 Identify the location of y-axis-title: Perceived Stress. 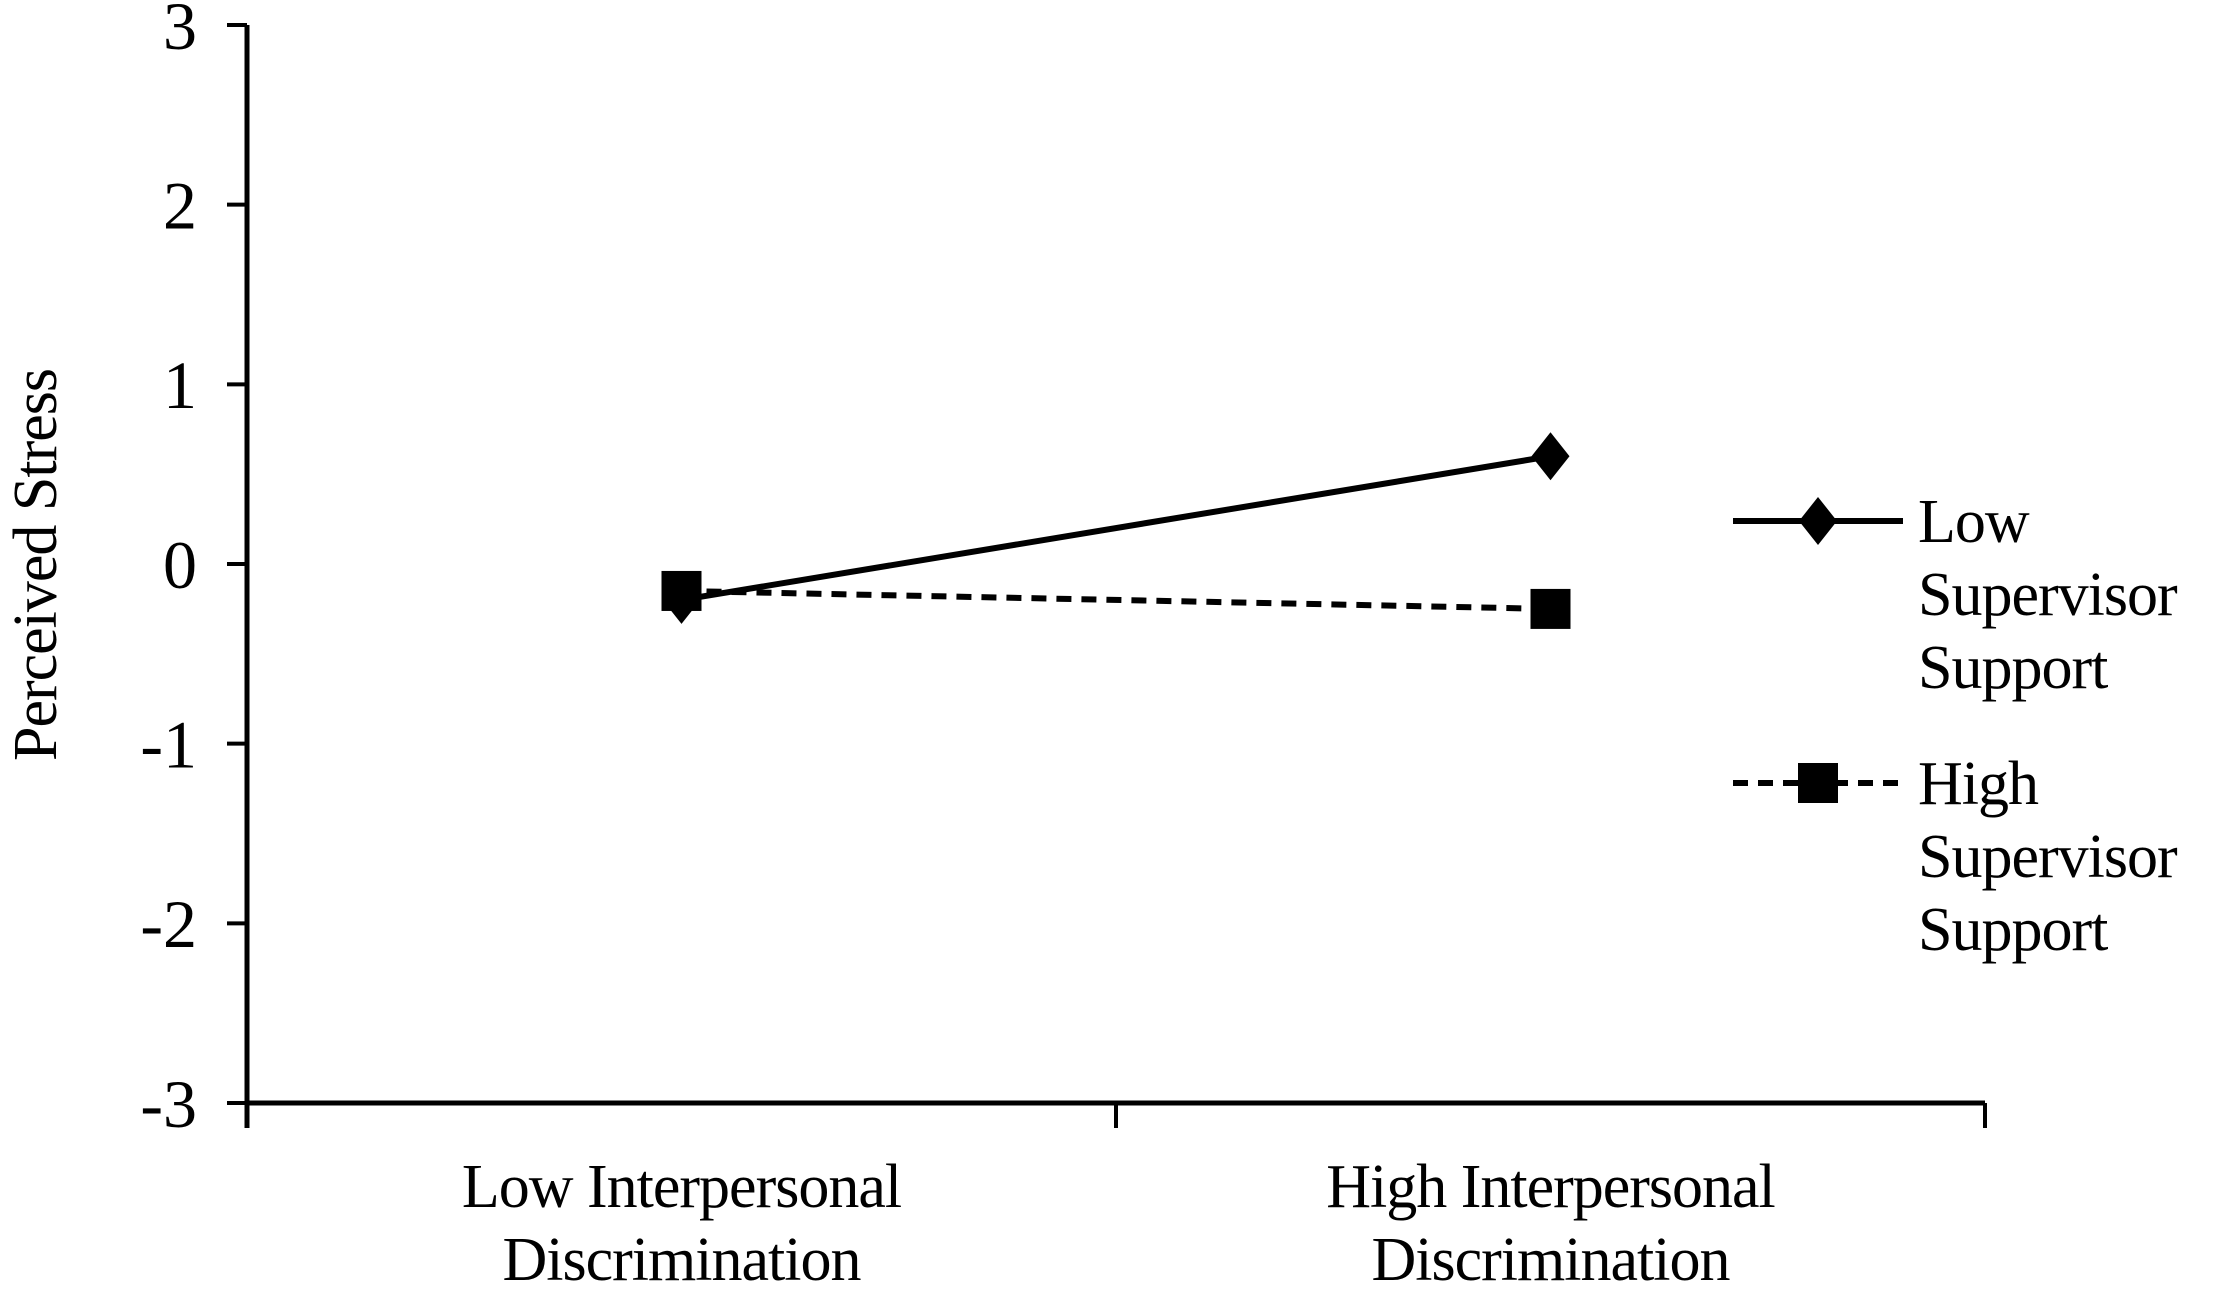
(36, 565).